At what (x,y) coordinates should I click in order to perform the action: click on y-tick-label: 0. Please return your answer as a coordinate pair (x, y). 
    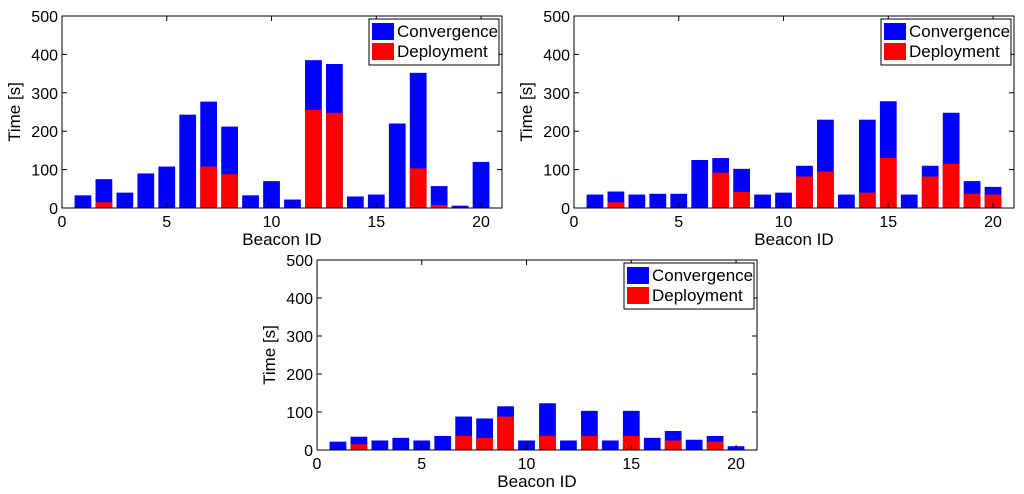
    Looking at the image, I should click on (565, 209).